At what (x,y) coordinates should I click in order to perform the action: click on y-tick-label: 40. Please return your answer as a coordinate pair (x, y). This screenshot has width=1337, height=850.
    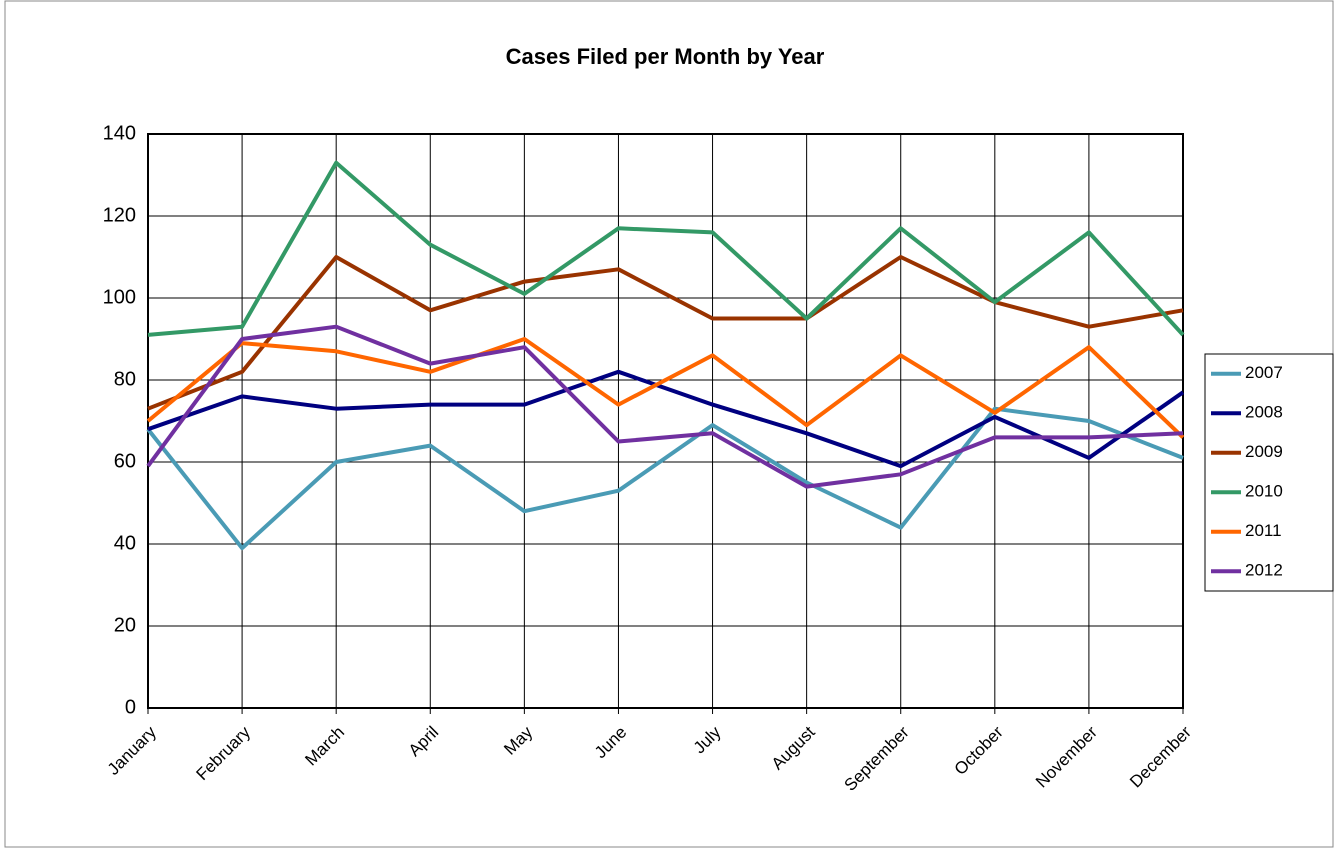
    Looking at the image, I should click on (125, 543).